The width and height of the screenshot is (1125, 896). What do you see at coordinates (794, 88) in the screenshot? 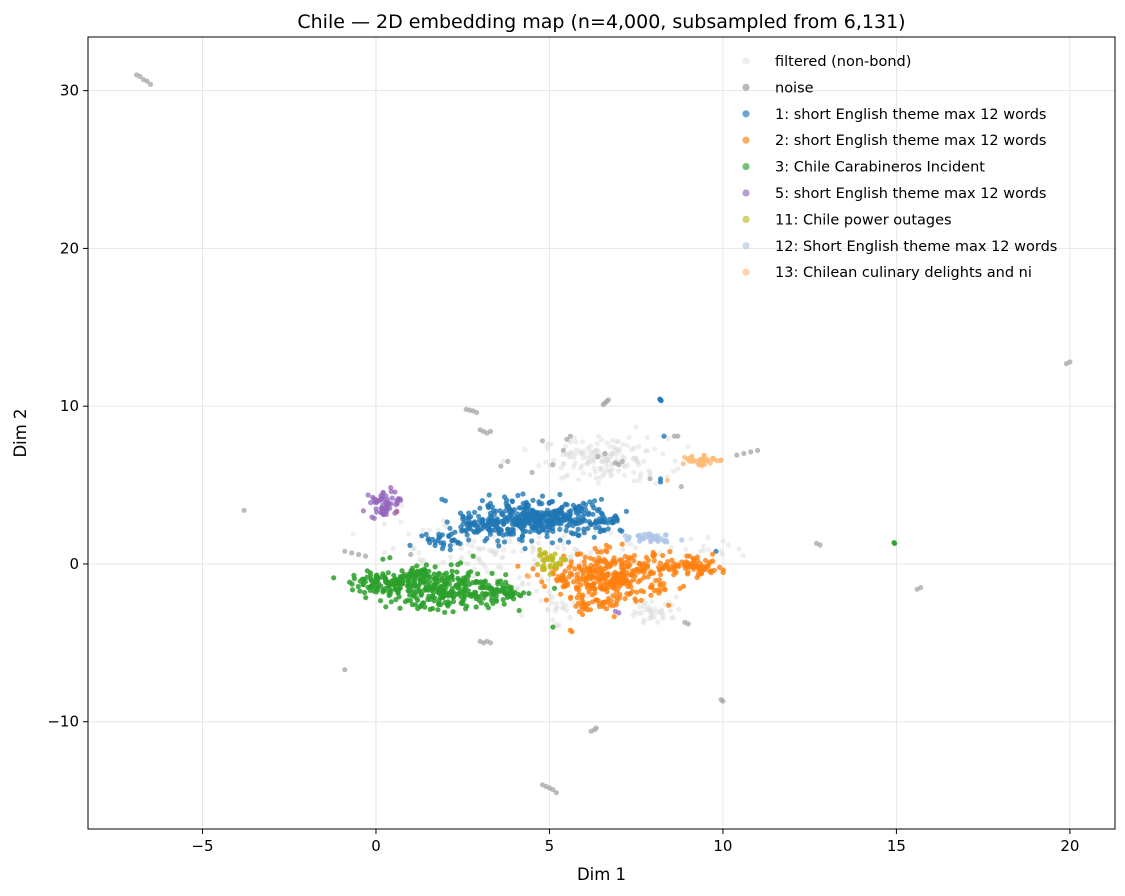
I see `legend-label: noise` at bounding box center [794, 88].